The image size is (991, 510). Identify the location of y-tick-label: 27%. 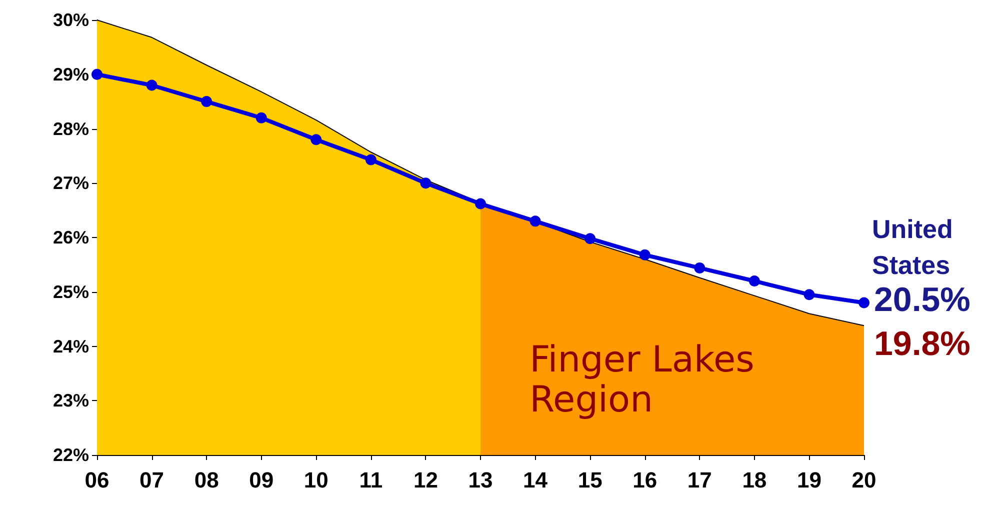
(70, 183).